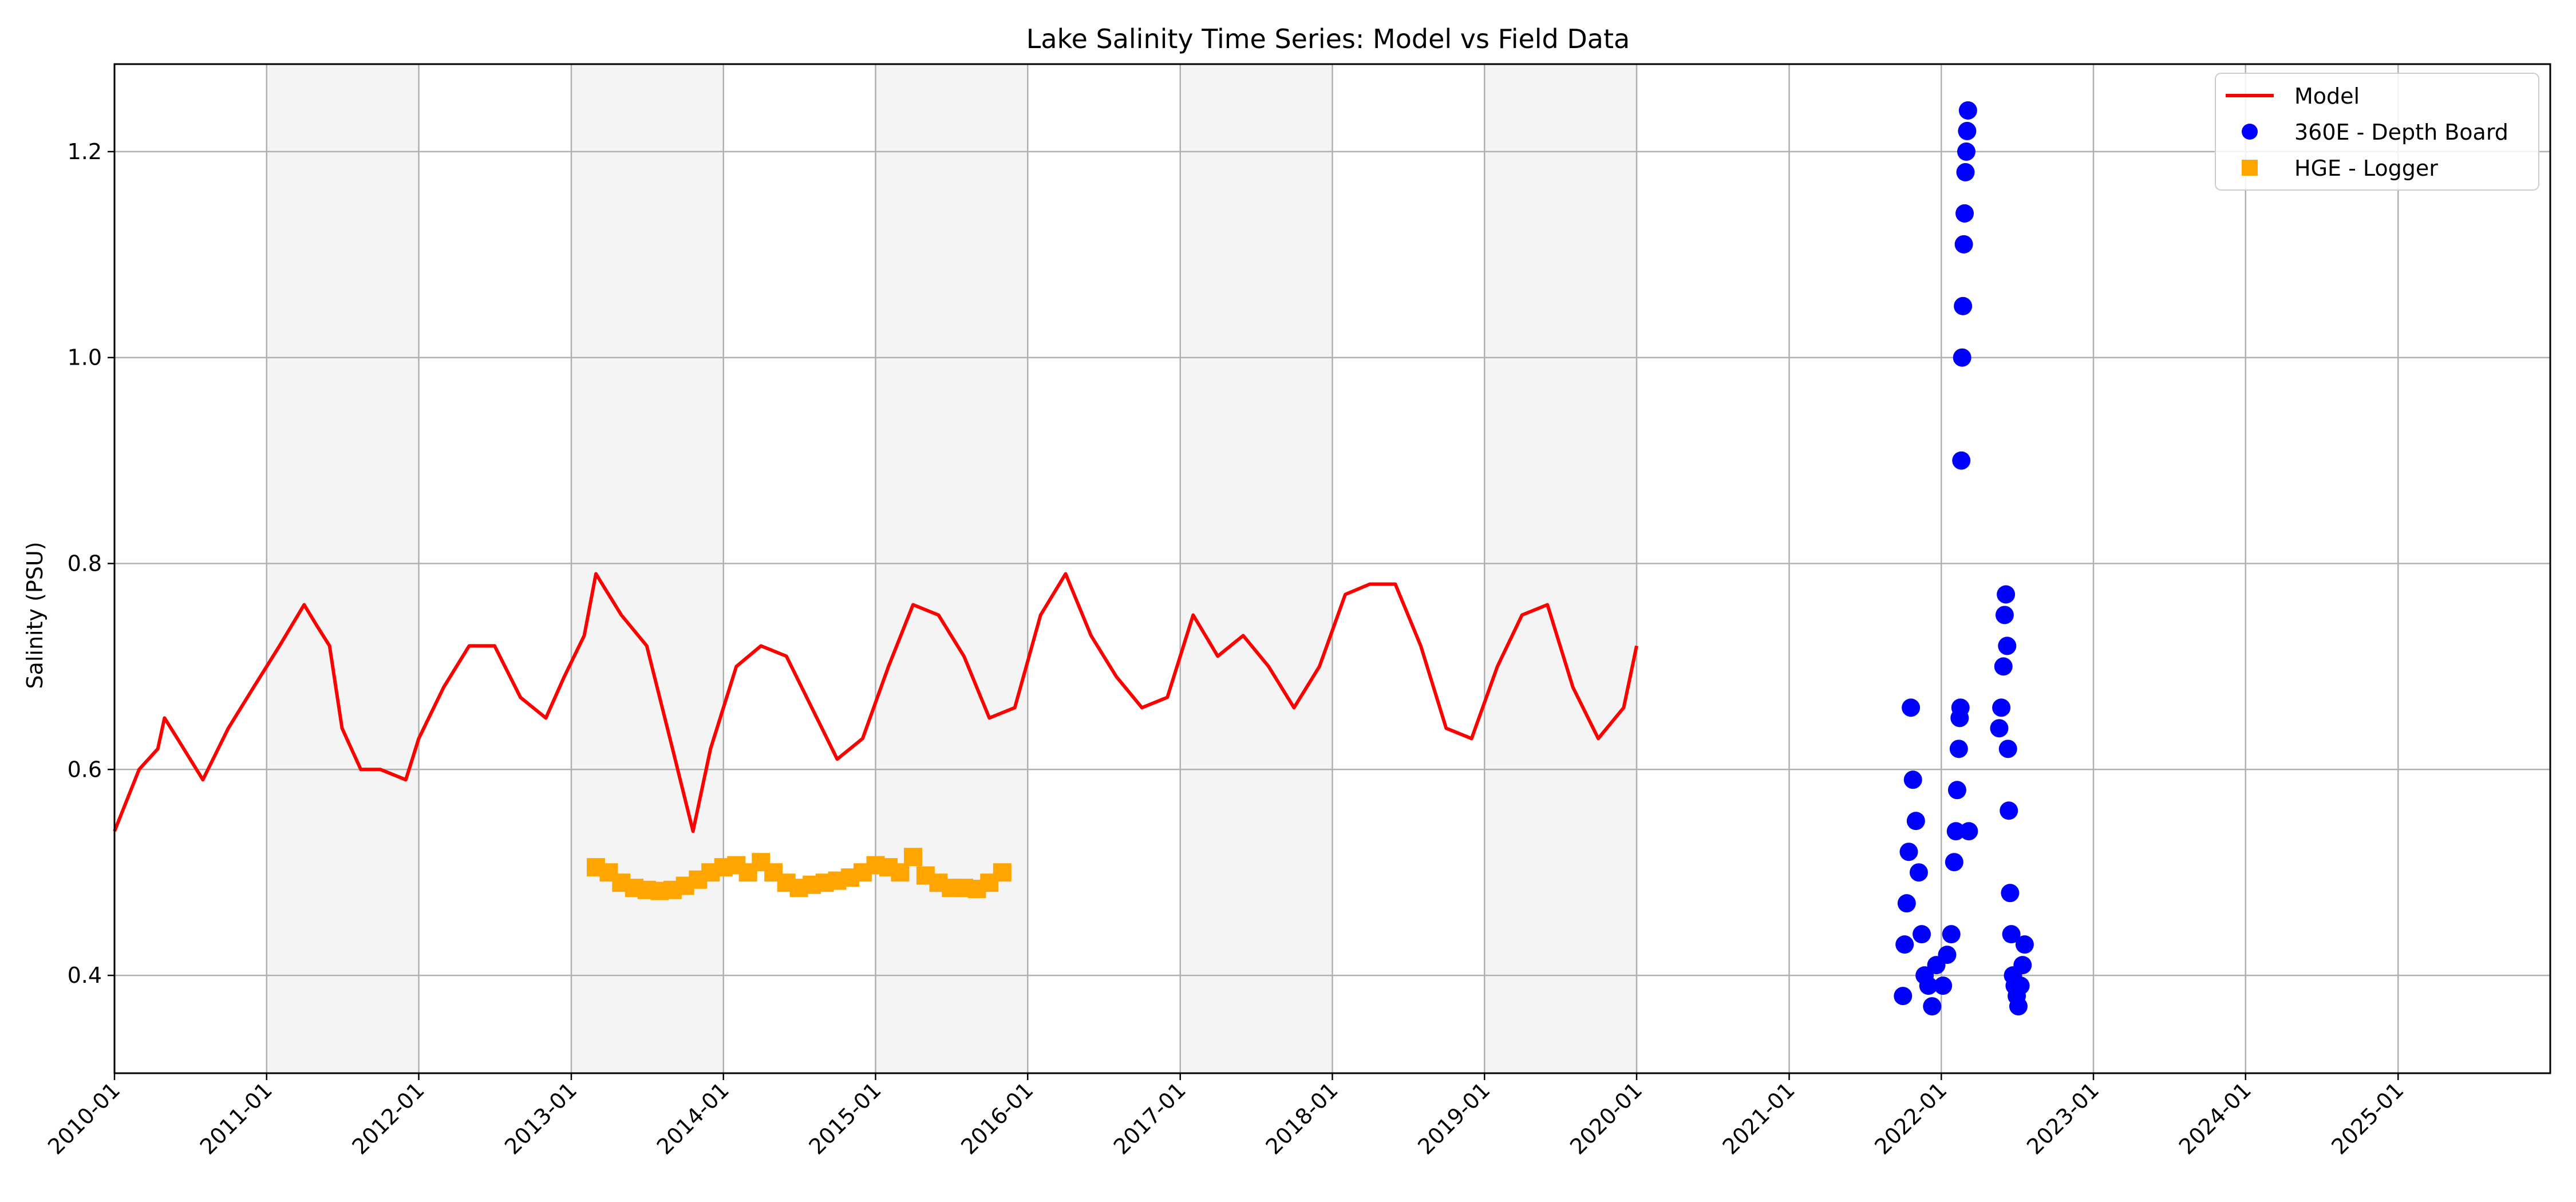 The height and width of the screenshot is (1202, 2576). What do you see at coordinates (647, 569) in the screenshot?
I see `shaded-year-2013` at bounding box center [647, 569].